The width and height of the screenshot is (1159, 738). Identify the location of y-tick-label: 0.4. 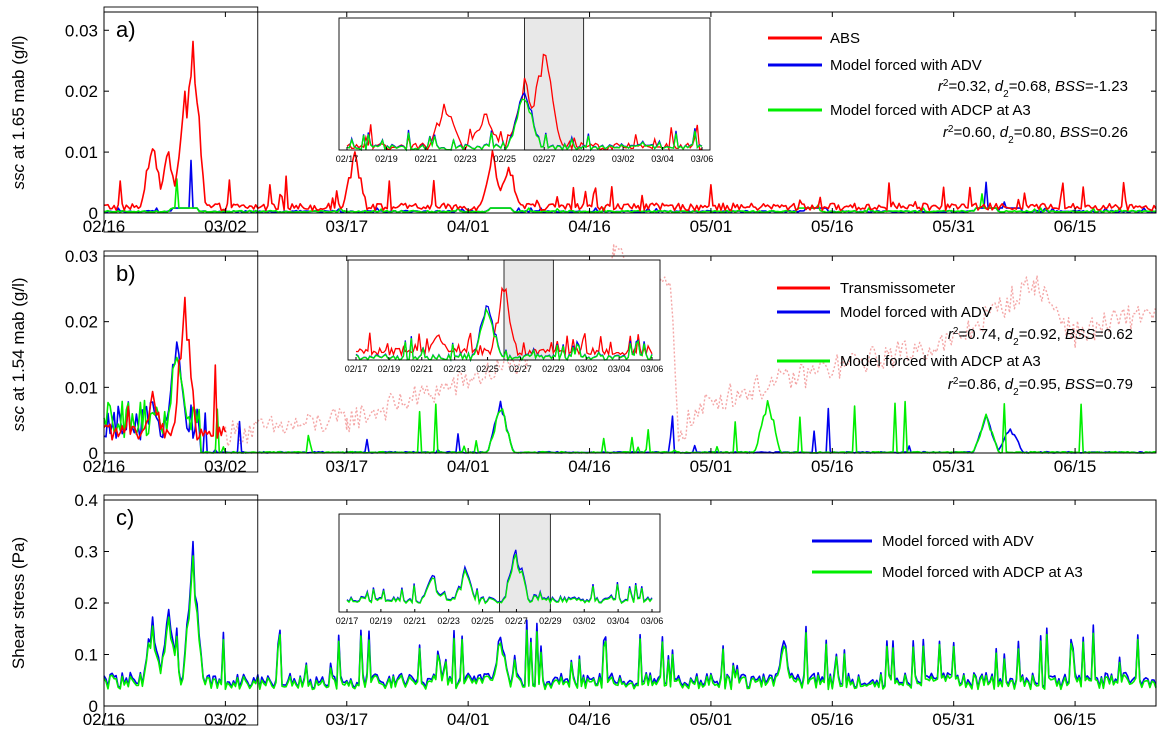
(86, 500).